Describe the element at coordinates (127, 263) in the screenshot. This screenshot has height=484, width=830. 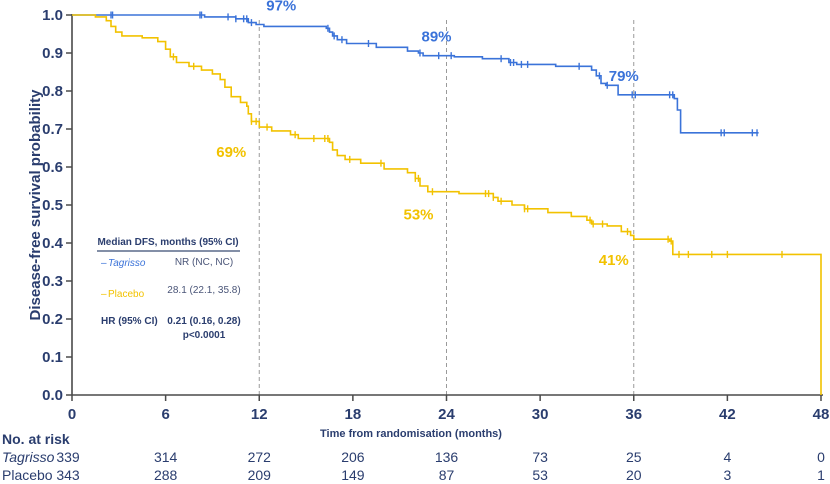
I see `legend-arm-tagrisso: Tagrisso` at that location.